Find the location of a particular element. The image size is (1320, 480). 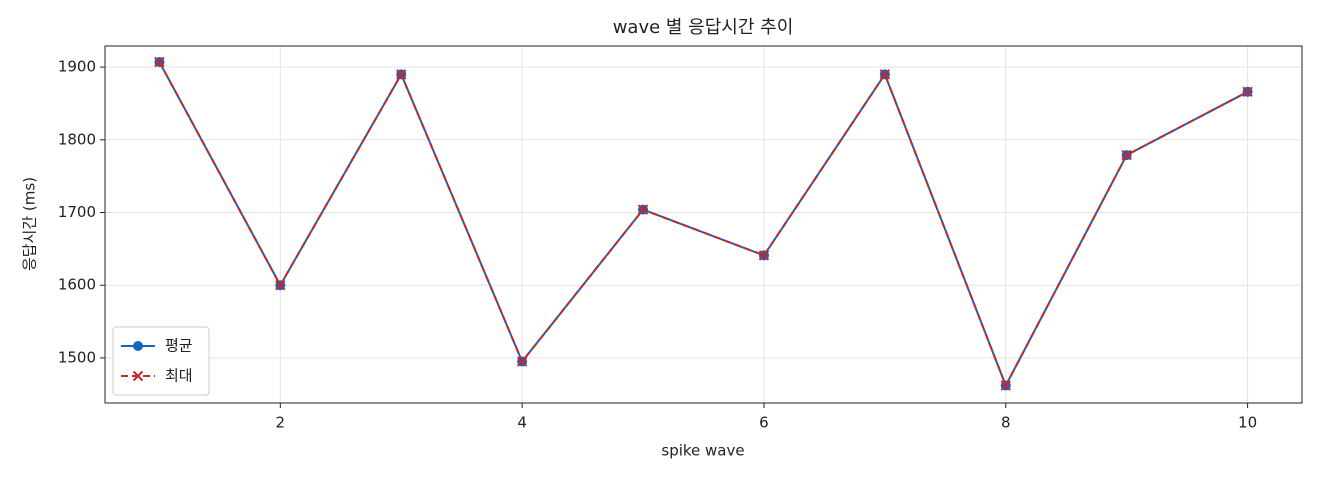

legend-label: 최대 is located at coordinates (179, 376).